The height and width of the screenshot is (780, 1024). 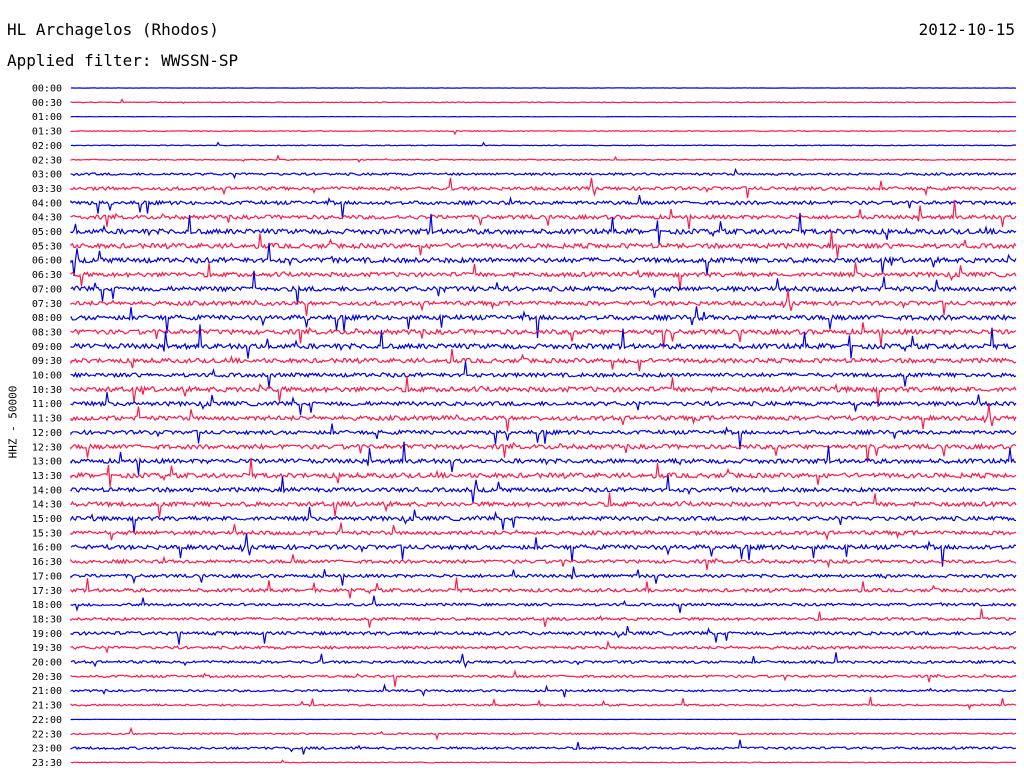 I want to click on time-label-2000: 20:00, so click(x=47, y=663).